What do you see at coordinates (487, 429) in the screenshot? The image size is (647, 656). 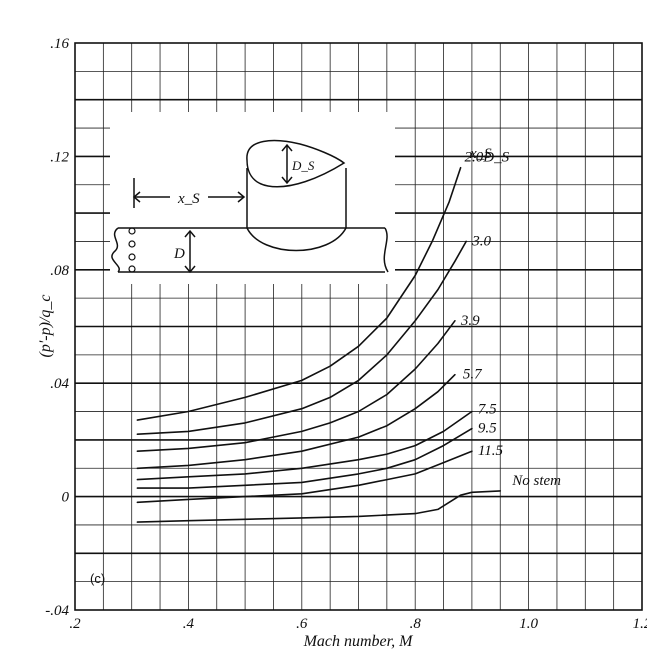 I see `series-label: 9.5` at bounding box center [487, 429].